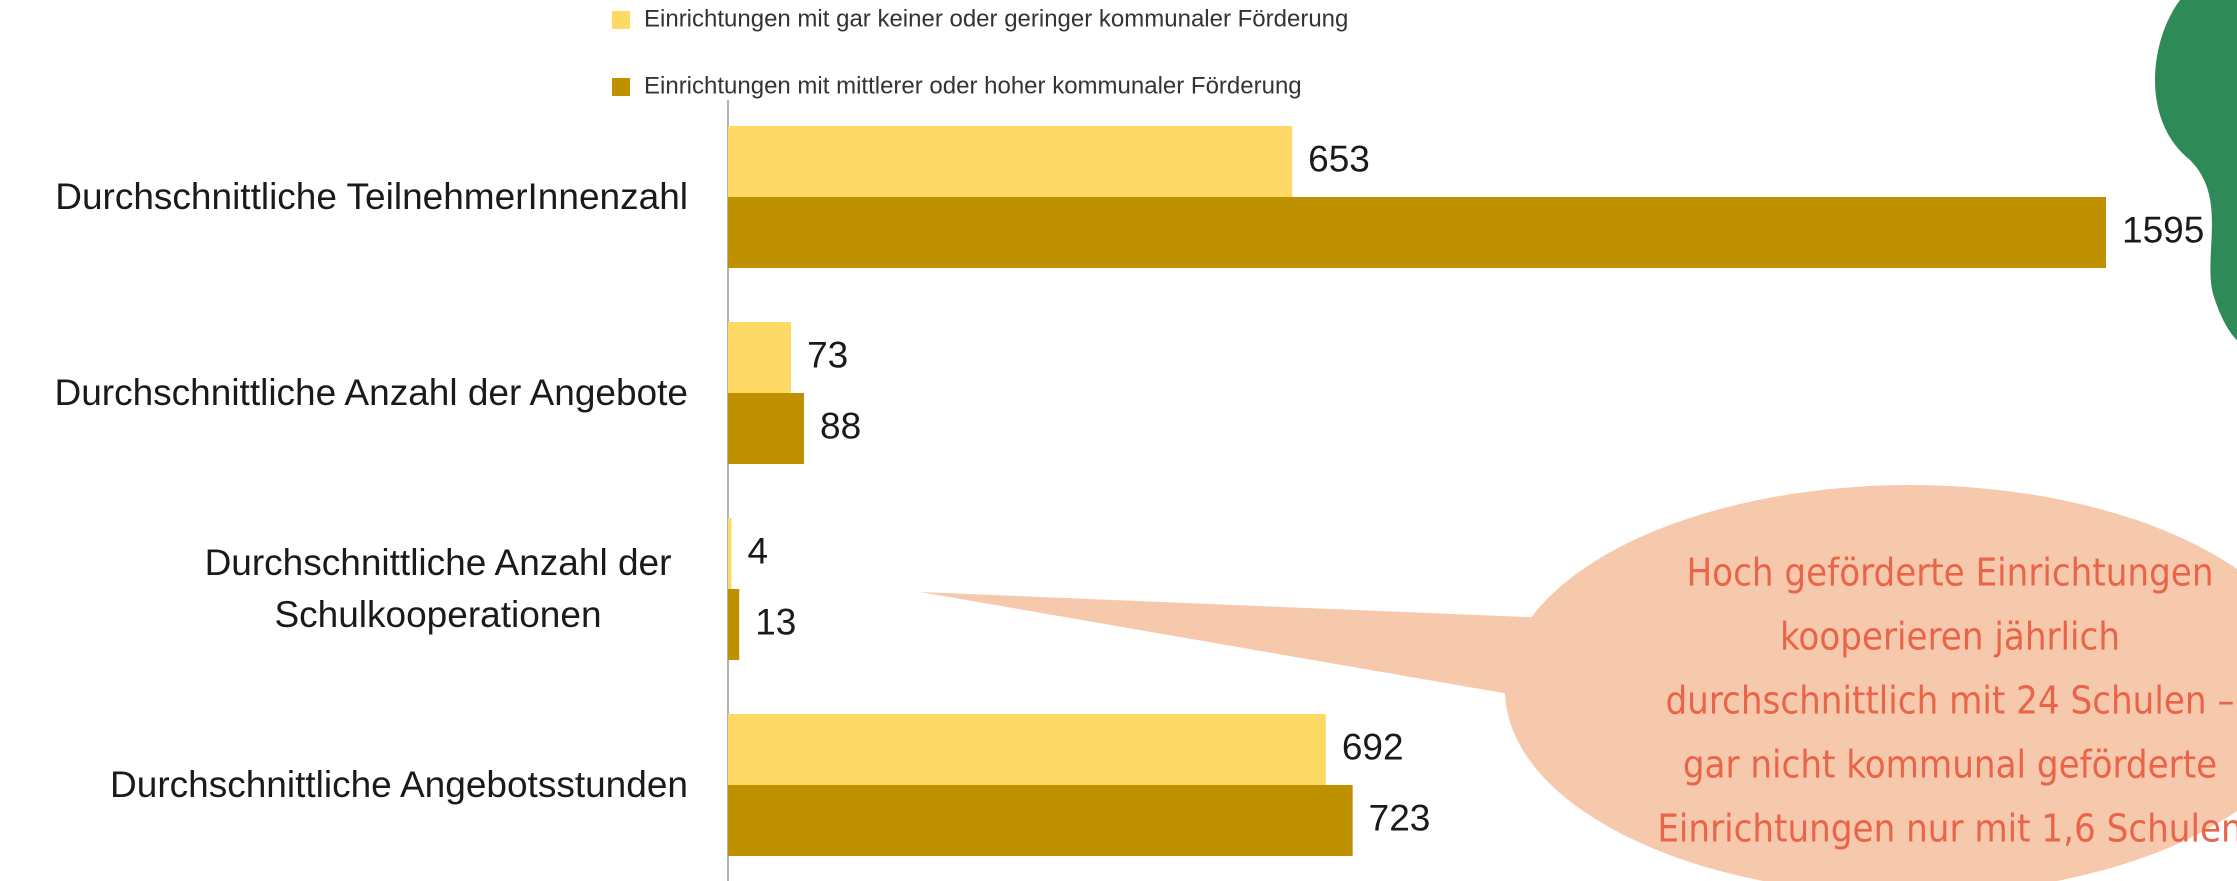 Image resolution: width=2237 pixels, height=881 pixels. I want to click on value-label: 73, so click(827, 354).